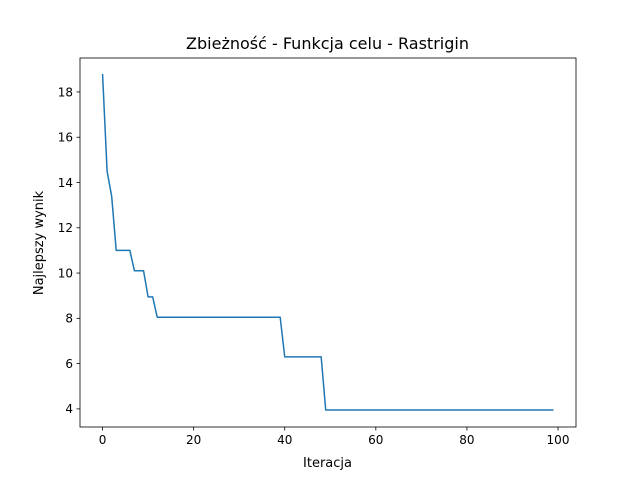 This screenshot has width=640, height=480. Describe the element at coordinates (69, 319) in the screenshot. I see `y-tick-label-8: 8` at that location.